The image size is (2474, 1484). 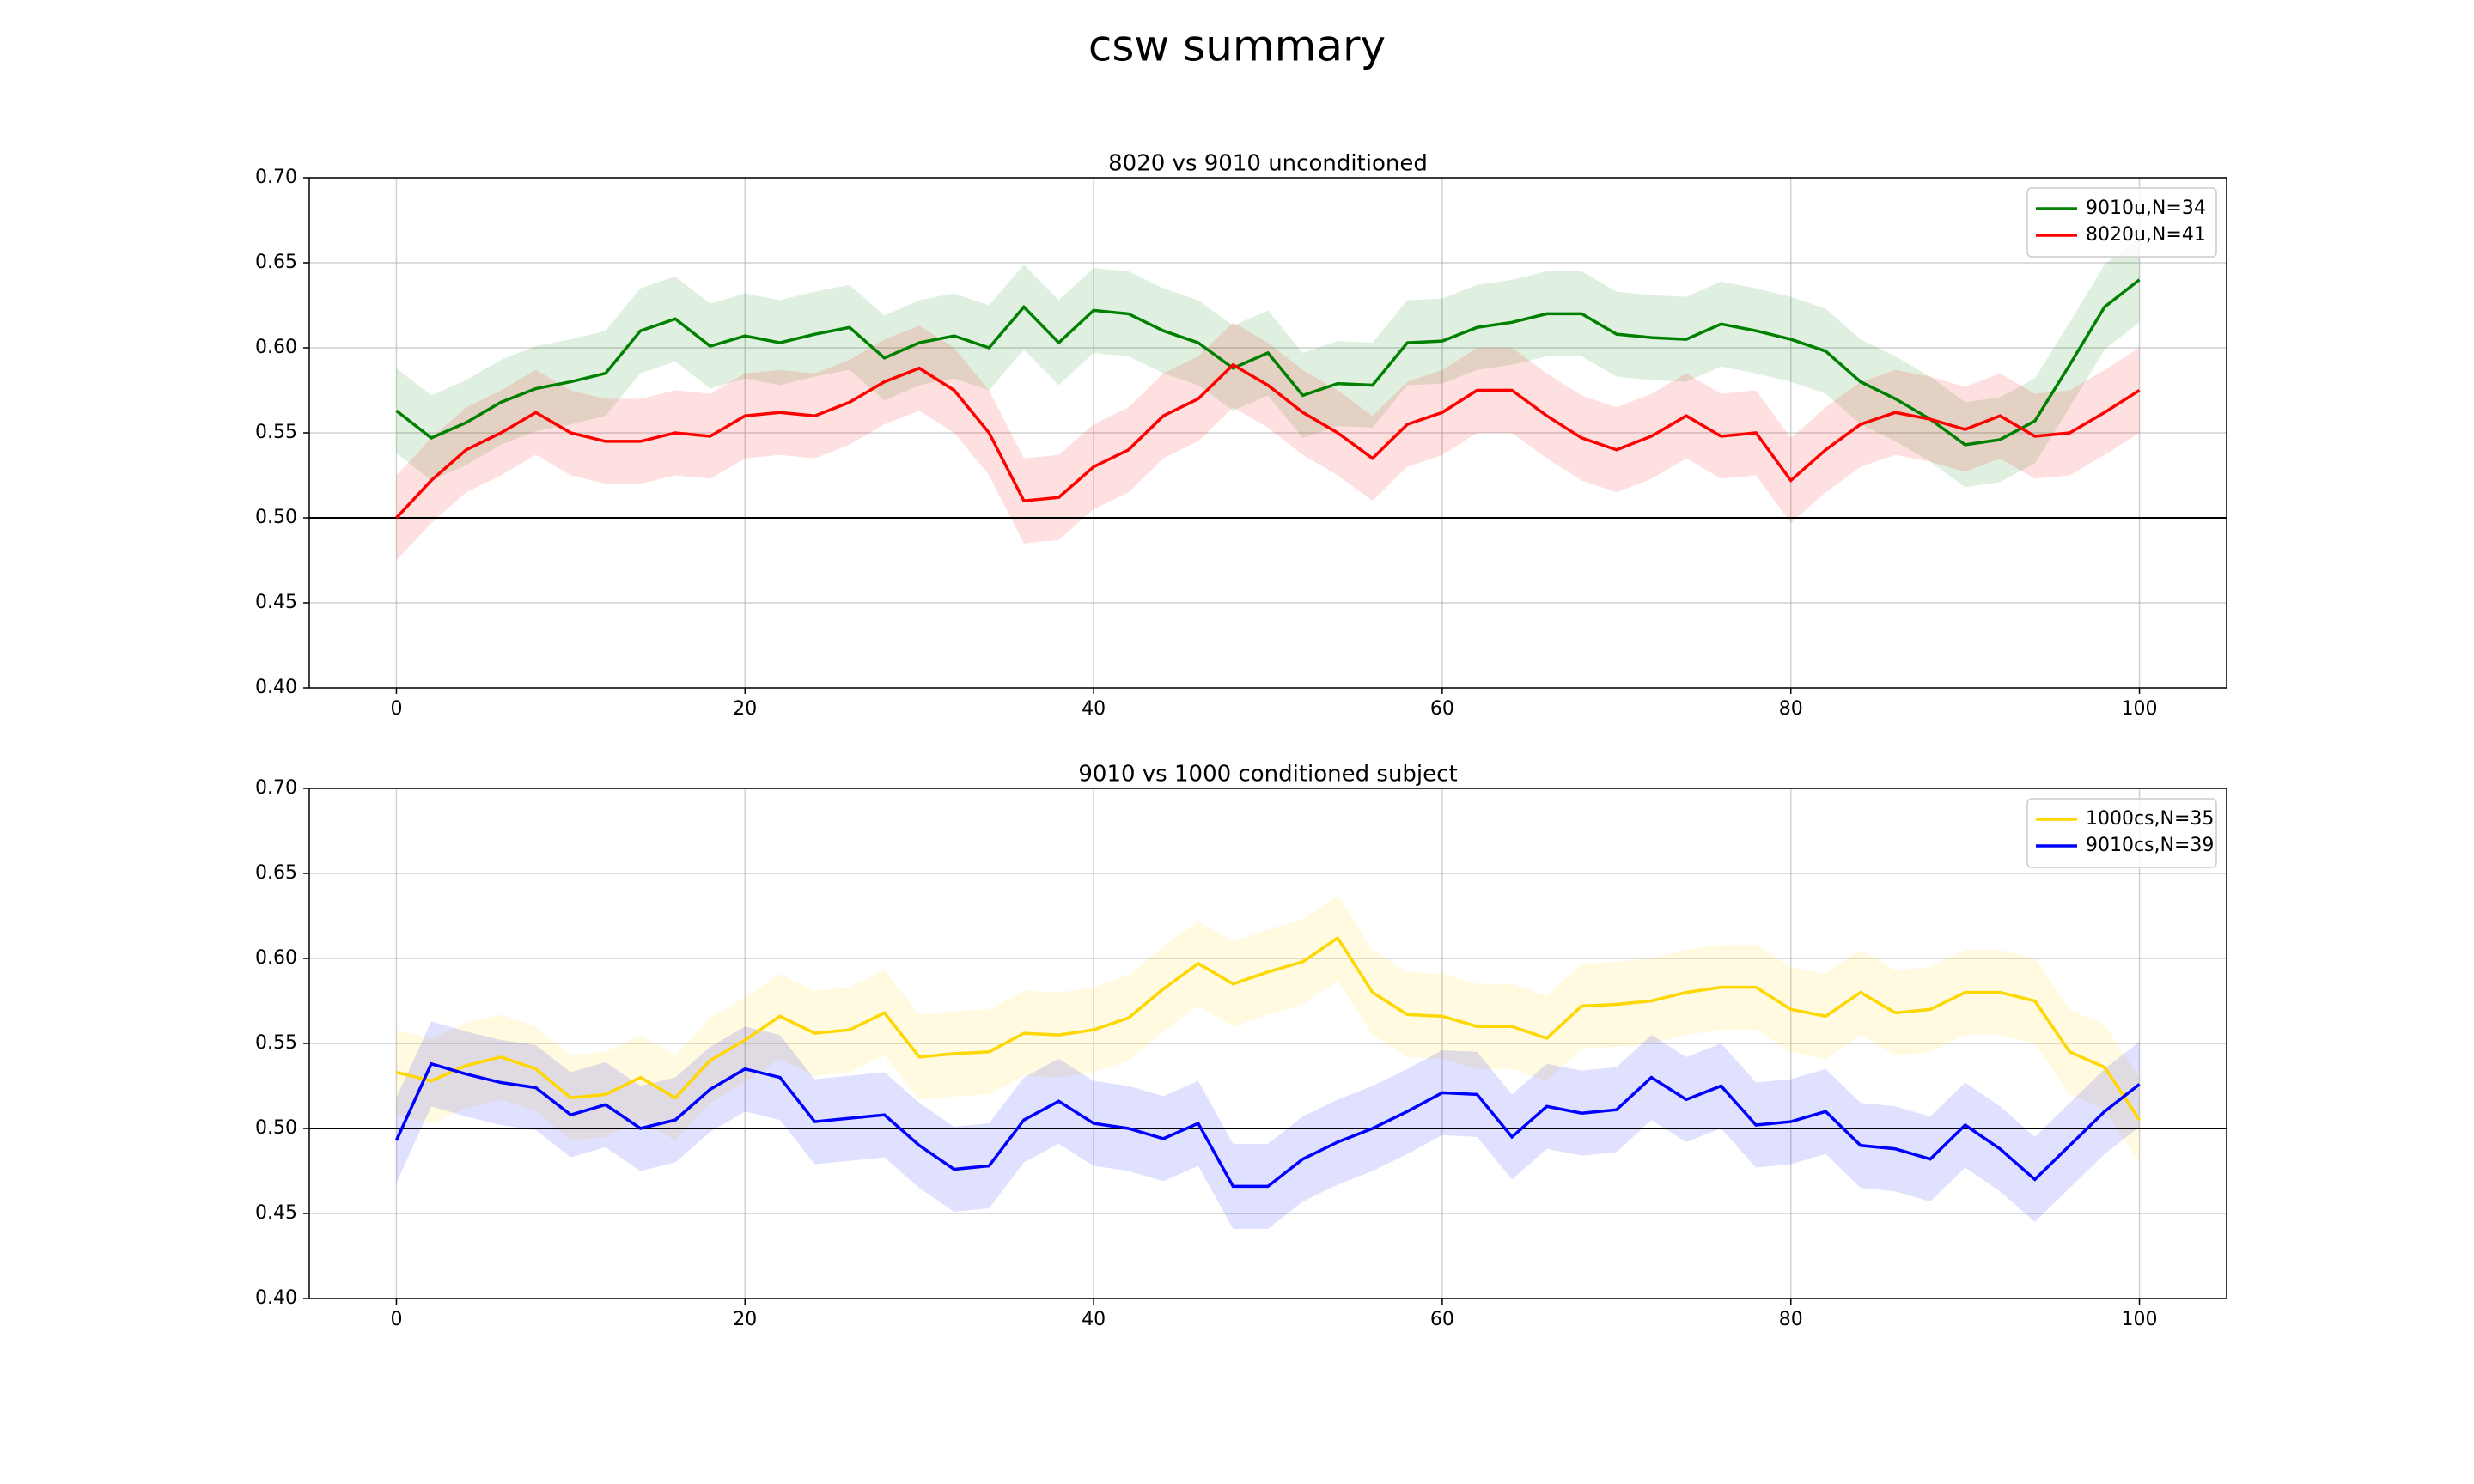 I want to click on axes-title: 8020 vs 9010 unconditioned, so click(x=1268, y=164).